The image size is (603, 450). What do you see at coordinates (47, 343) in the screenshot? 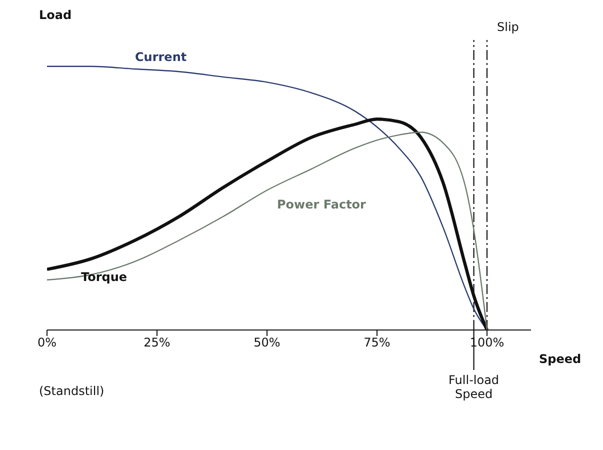
I see `x-tick-label: 0%` at bounding box center [47, 343].